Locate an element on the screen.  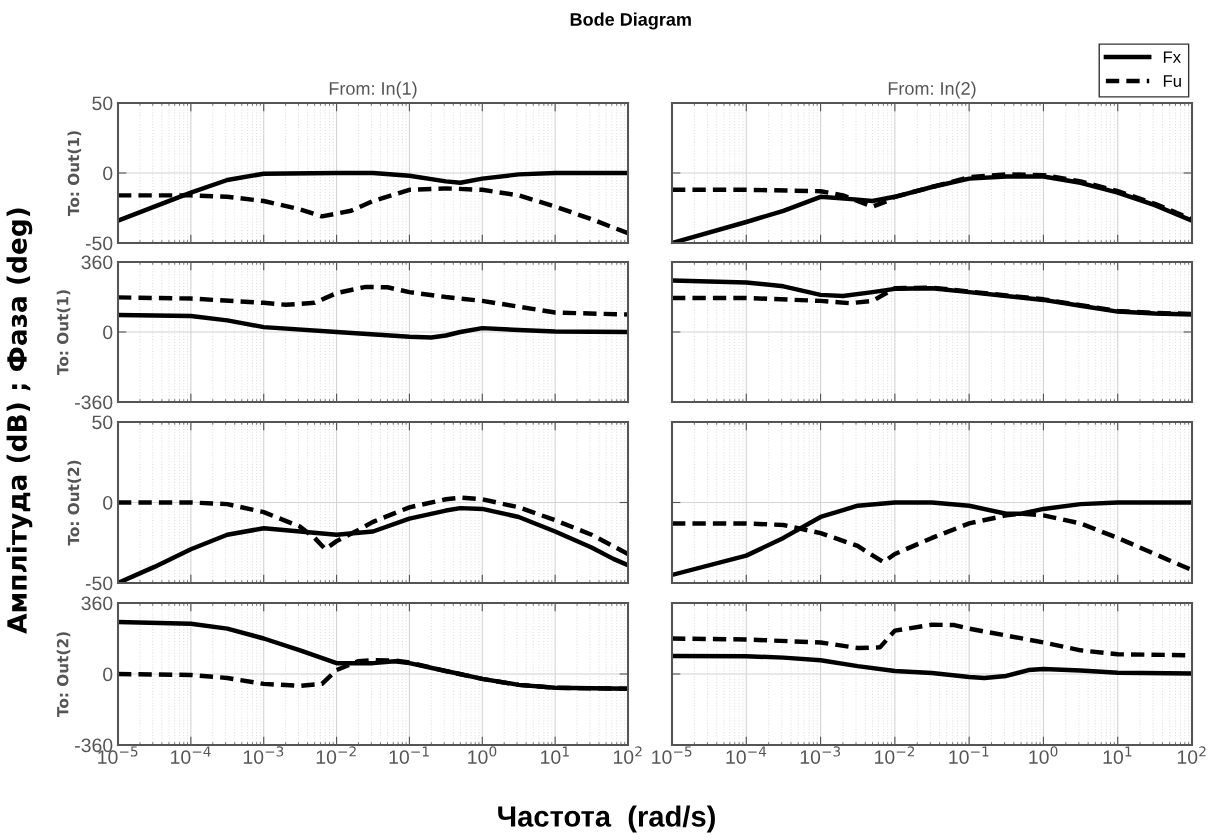
text: Bode Diagram is located at coordinates (630, 21).